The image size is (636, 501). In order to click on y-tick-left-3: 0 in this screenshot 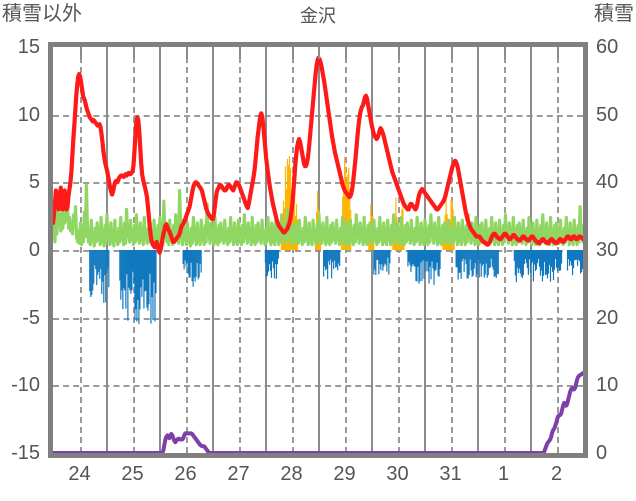, I will do `click(34, 250)`.